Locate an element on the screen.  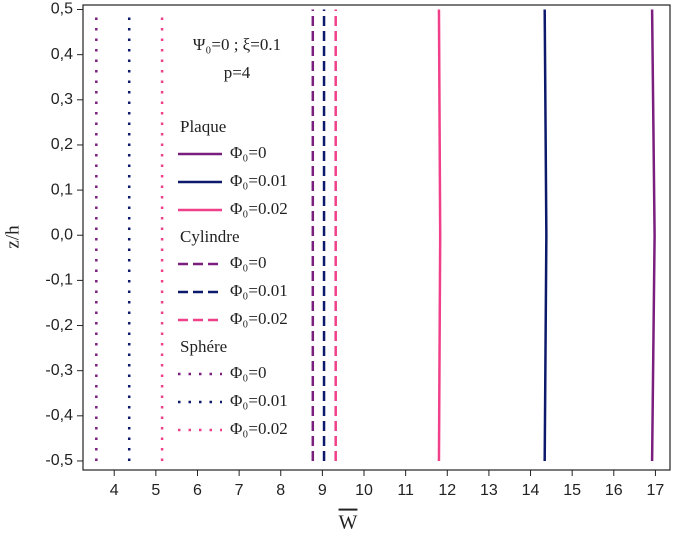
x-tick-label: 4 is located at coordinates (114, 490).